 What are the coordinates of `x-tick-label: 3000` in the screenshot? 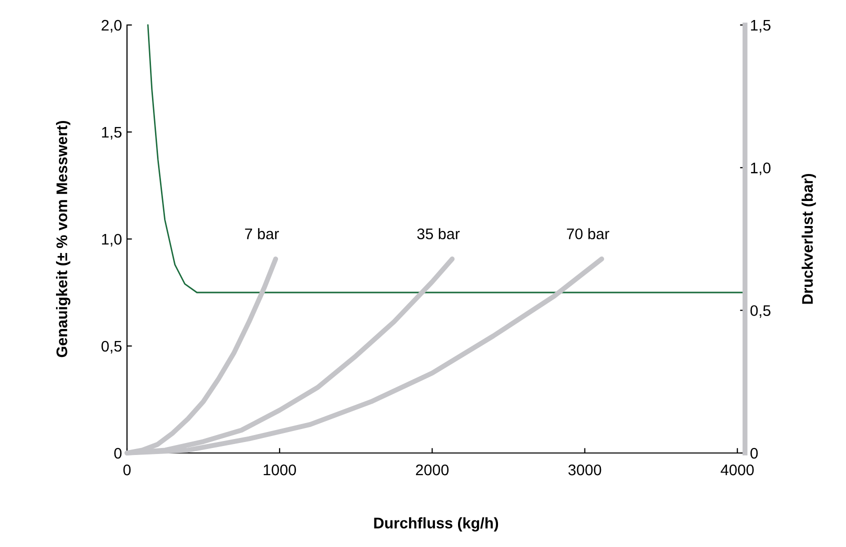 It's located at (585, 470).